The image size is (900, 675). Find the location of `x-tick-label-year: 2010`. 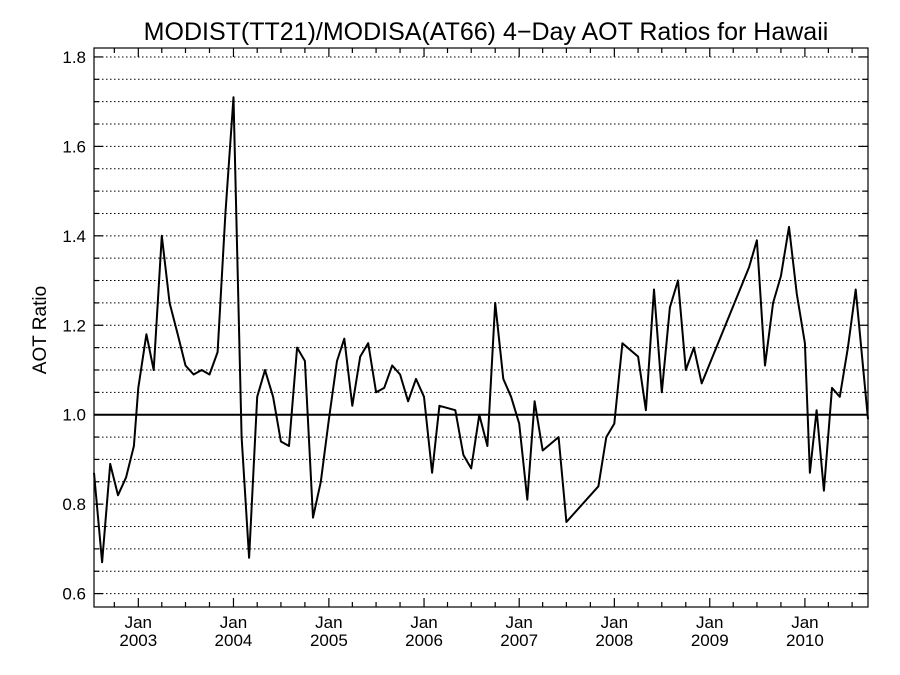

x-tick-label-year: 2010 is located at coordinates (805, 640).